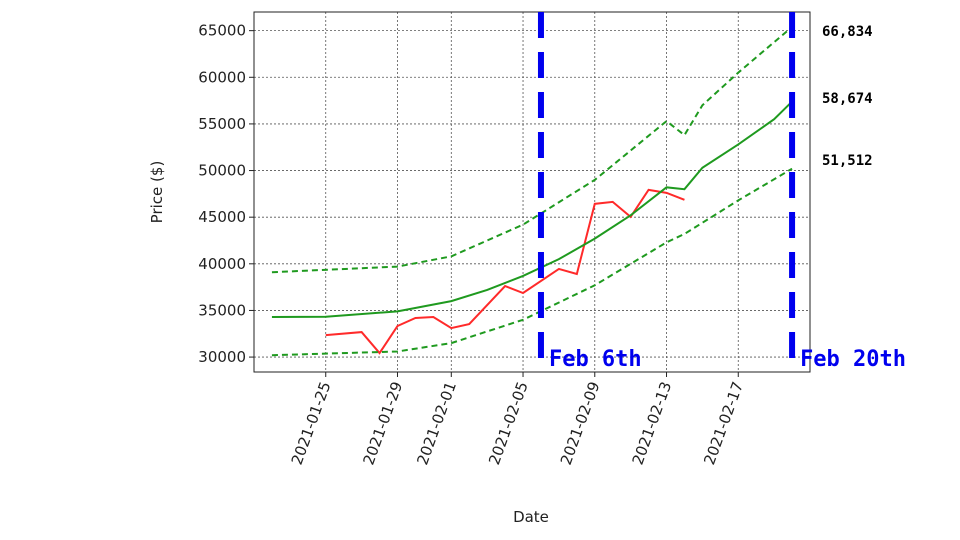 The height and width of the screenshot is (540, 960). Describe the element at coordinates (723, 423) in the screenshot. I see `x-tick-label: 2021-02-17` at that location.